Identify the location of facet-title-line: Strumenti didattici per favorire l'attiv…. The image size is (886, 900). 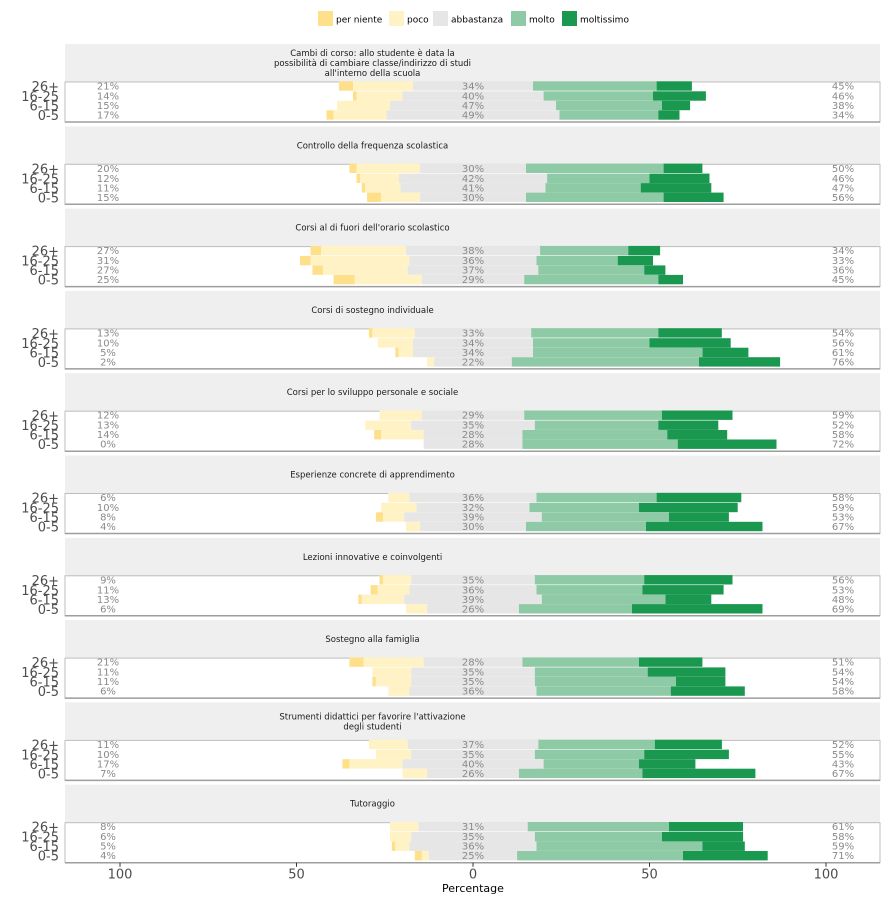
(372, 717).